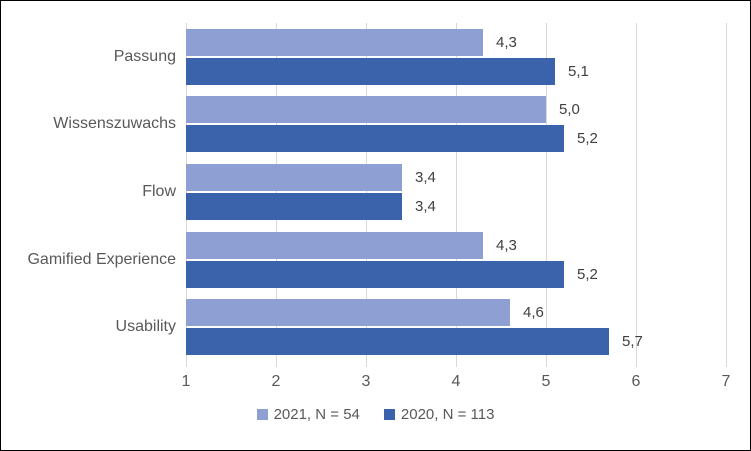 This screenshot has height=451, width=751. What do you see at coordinates (546, 381) in the screenshot?
I see `x-tick-label-5: 5` at bounding box center [546, 381].